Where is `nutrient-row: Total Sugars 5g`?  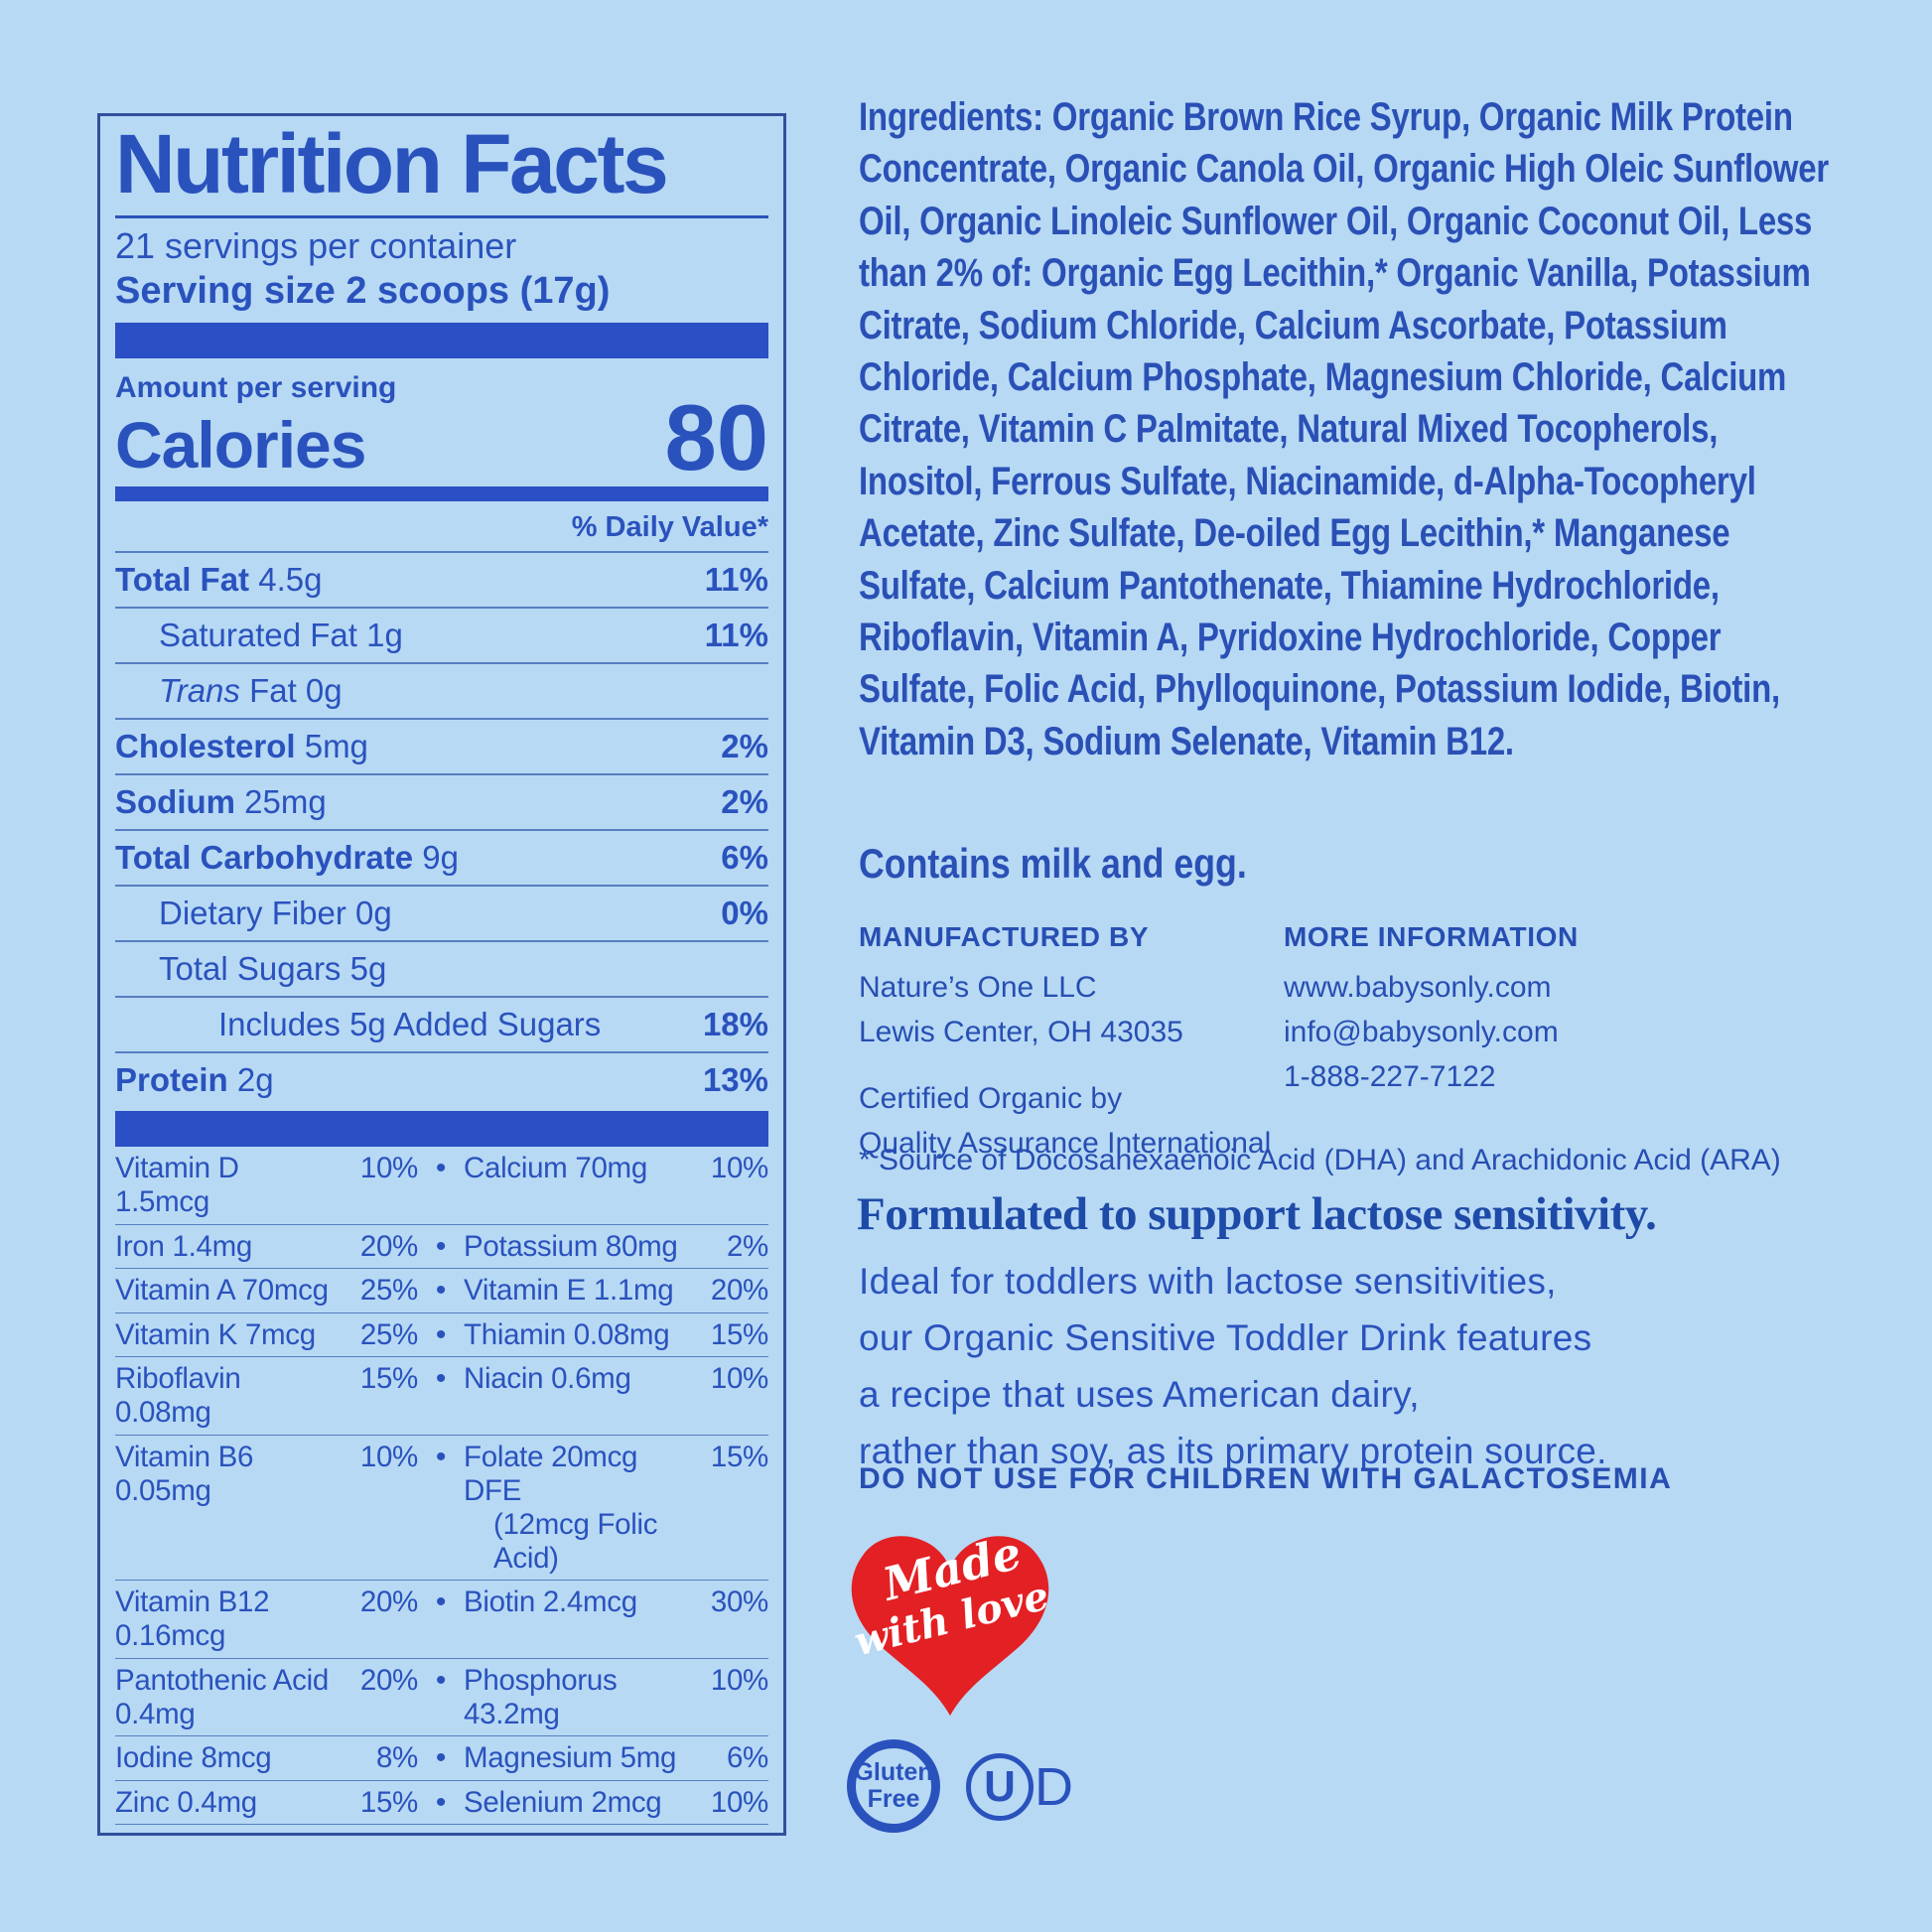 nutrient-row: Total Sugars 5g is located at coordinates (442, 971).